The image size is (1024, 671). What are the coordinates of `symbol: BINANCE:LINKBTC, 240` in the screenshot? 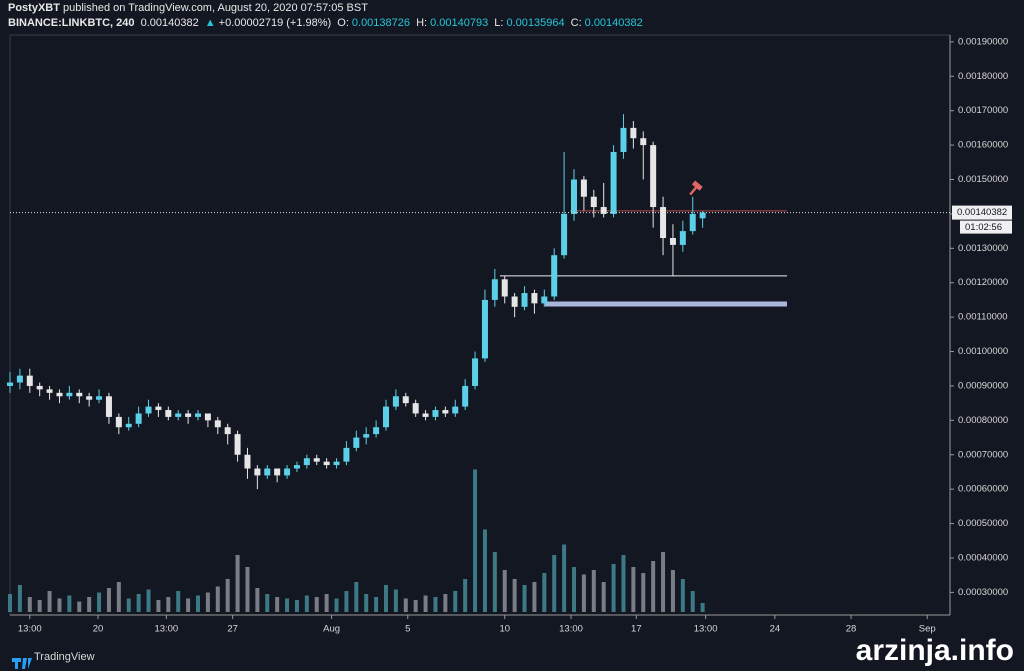 It's located at (71, 23).